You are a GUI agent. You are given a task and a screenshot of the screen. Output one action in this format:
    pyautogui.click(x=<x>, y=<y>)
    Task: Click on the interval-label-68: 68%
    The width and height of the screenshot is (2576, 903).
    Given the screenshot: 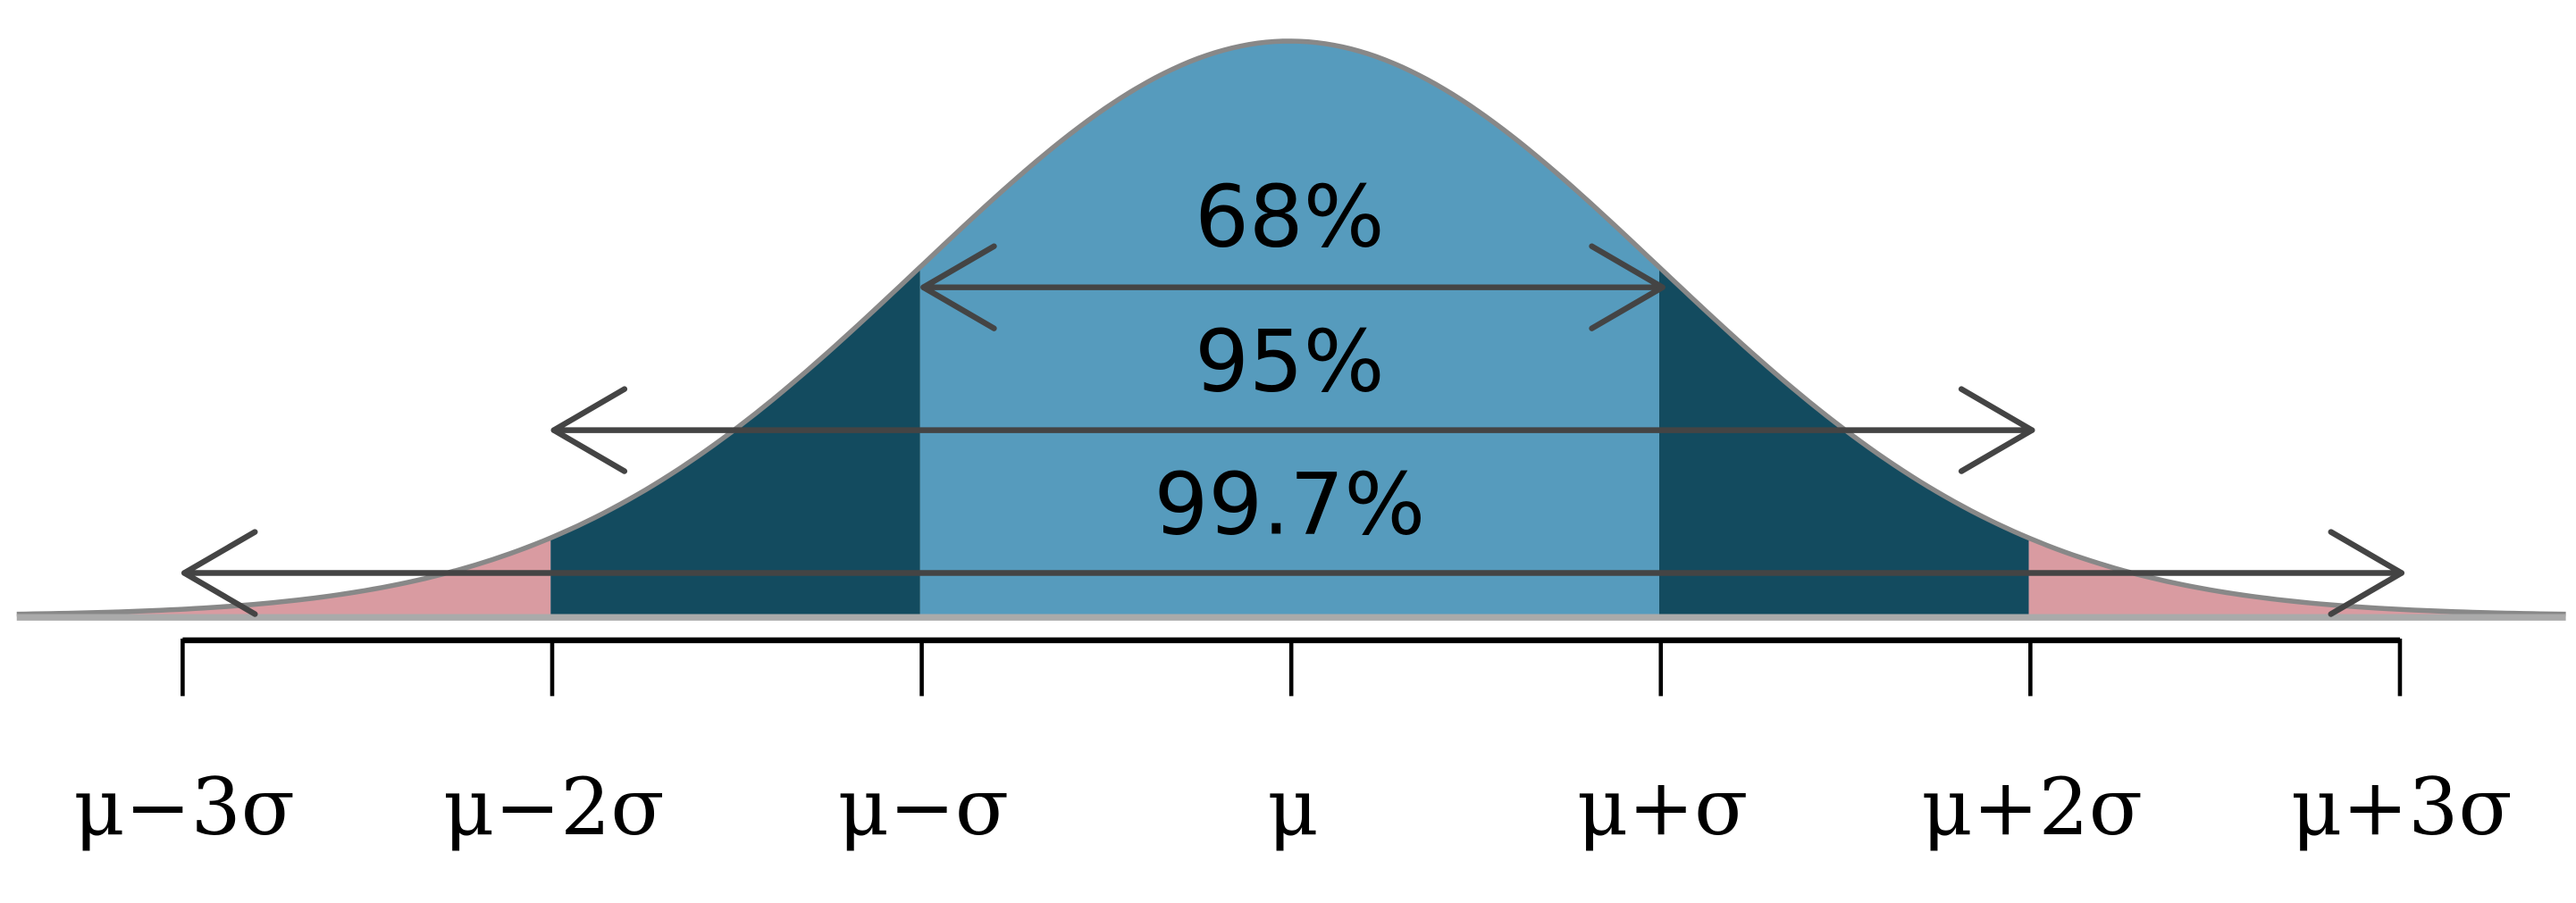 What is the action you would take?
    pyautogui.click(x=1289, y=217)
    